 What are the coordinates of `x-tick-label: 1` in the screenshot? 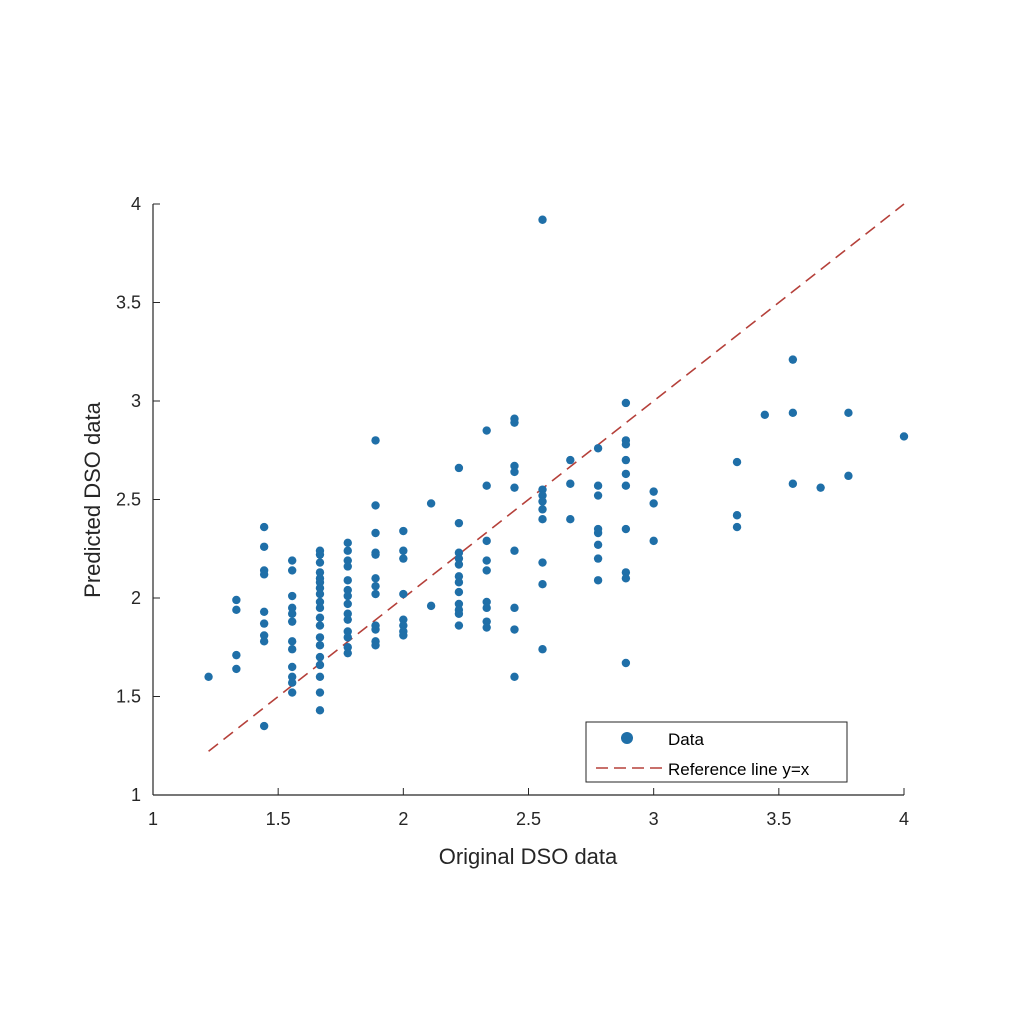 It's located at (153, 819).